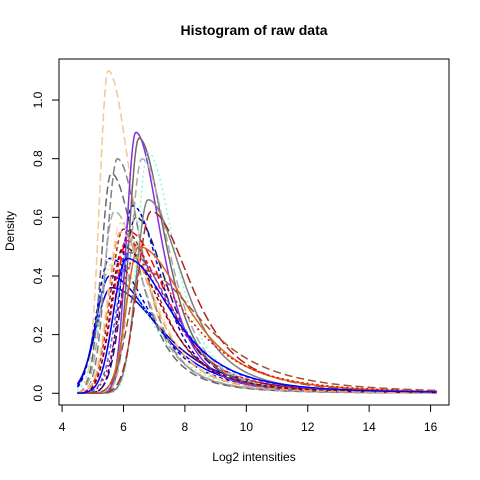 The height and width of the screenshot is (480, 480). Describe the element at coordinates (10, 231) in the screenshot. I see `y-axis-label: Density` at that location.